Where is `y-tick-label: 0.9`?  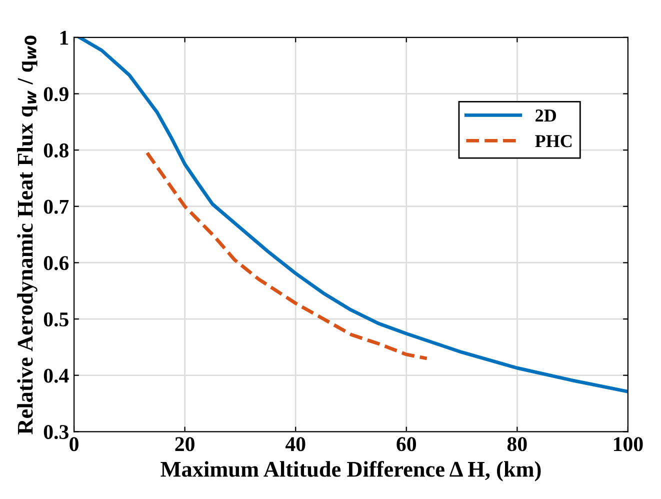
y-tick-label: 0.9 is located at coordinates (56, 94).